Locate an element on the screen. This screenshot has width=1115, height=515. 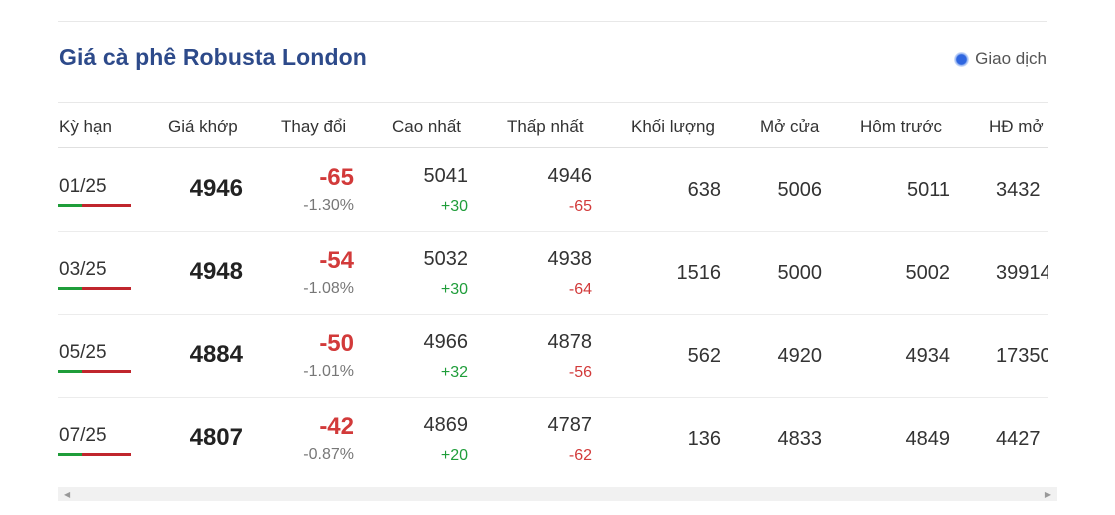
change-value: -65 is located at coordinates (336, 177).